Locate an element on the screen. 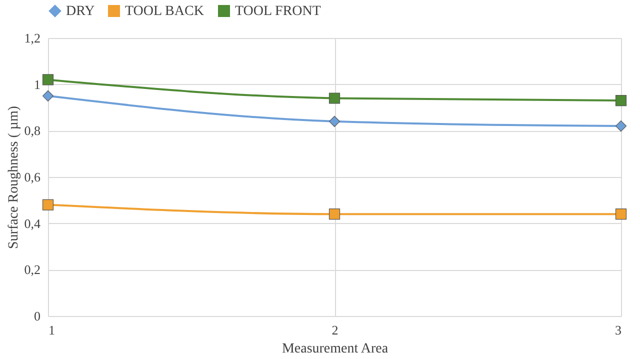 The width and height of the screenshot is (640, 359). legend-label: TOOL BACK is located at coordinates (164, 11).